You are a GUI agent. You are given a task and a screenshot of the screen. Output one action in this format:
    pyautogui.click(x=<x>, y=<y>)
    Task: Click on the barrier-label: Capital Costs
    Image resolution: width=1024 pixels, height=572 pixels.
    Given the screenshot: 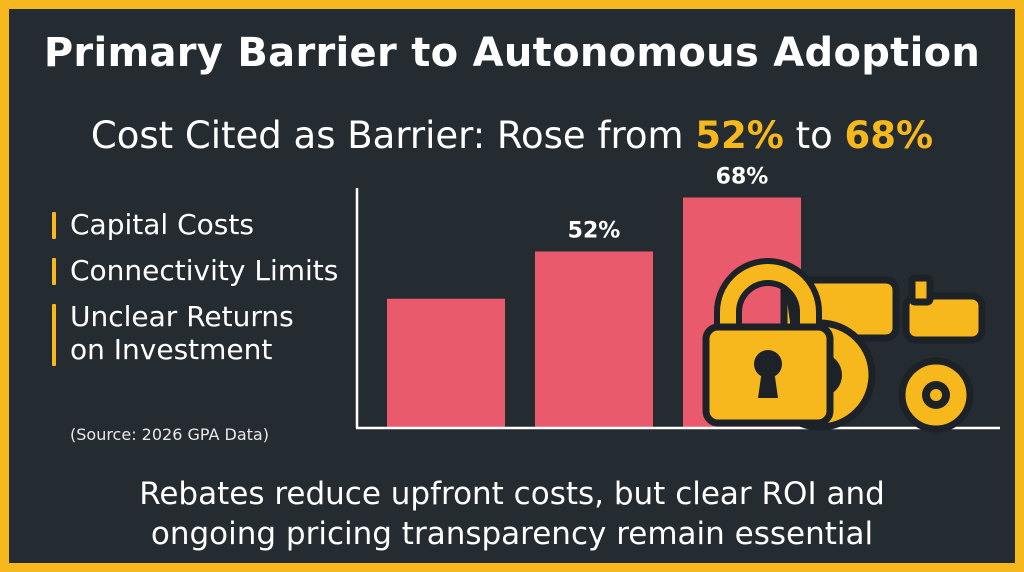 What is the action you would take?
    pyautogui.click(x=162, y=224)
    